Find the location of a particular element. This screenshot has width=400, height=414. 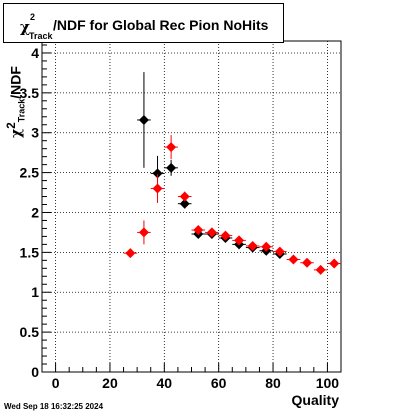

y-tick-label: 3.5 is located at coordinates (30, 93).